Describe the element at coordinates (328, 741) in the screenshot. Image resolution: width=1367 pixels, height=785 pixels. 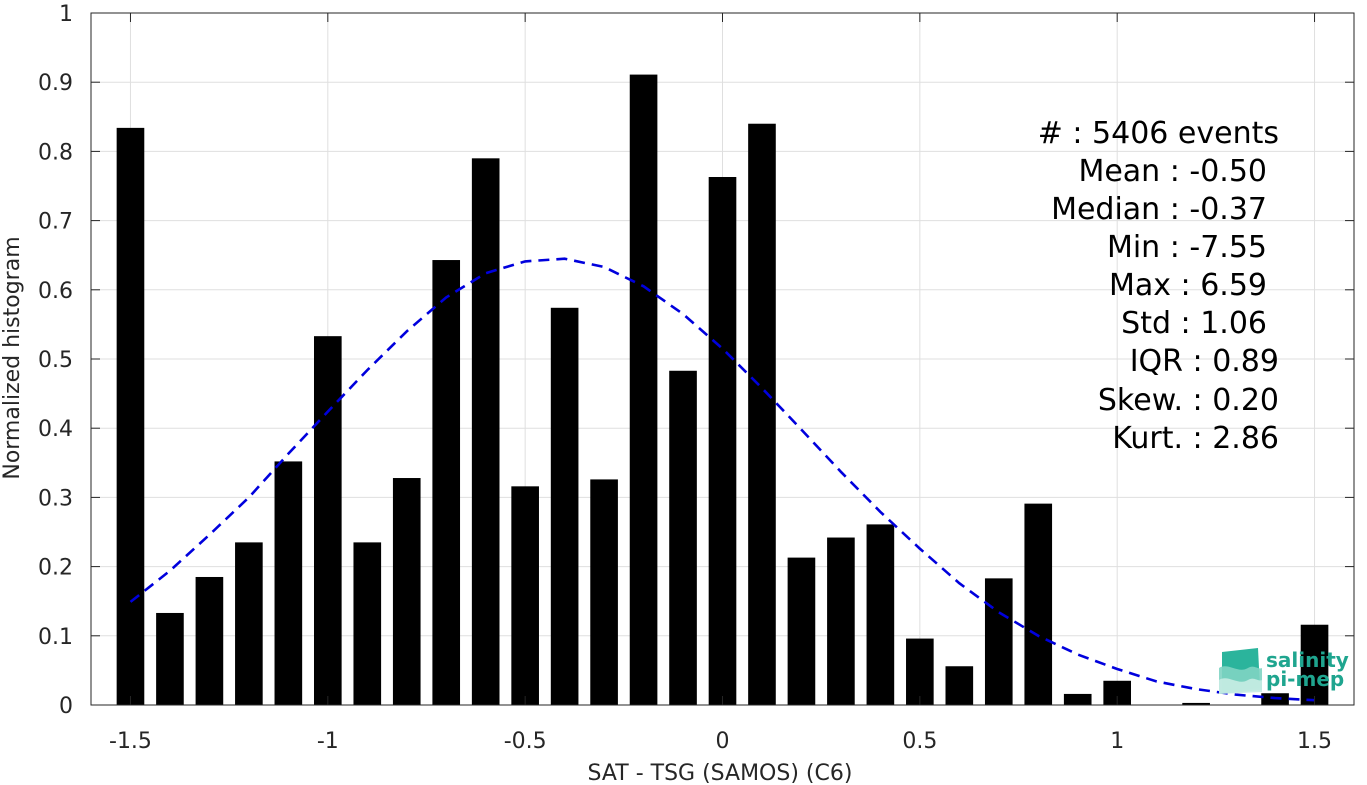
I see `x-tick-label: -1` at that location.